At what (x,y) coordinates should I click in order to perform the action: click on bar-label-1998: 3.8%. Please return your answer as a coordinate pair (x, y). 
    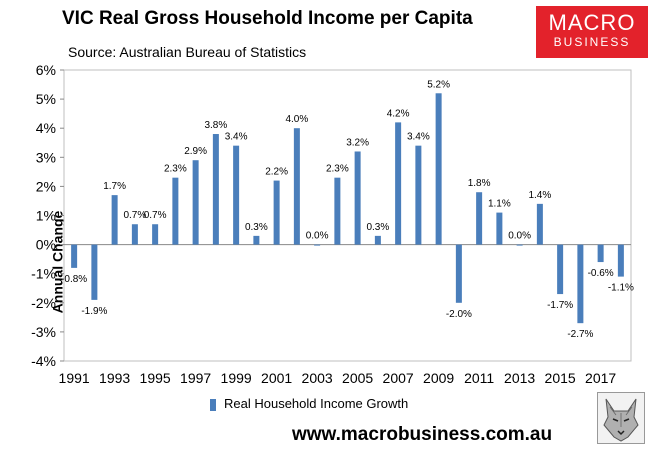
    Looking at the image, I should click on (215, 125).